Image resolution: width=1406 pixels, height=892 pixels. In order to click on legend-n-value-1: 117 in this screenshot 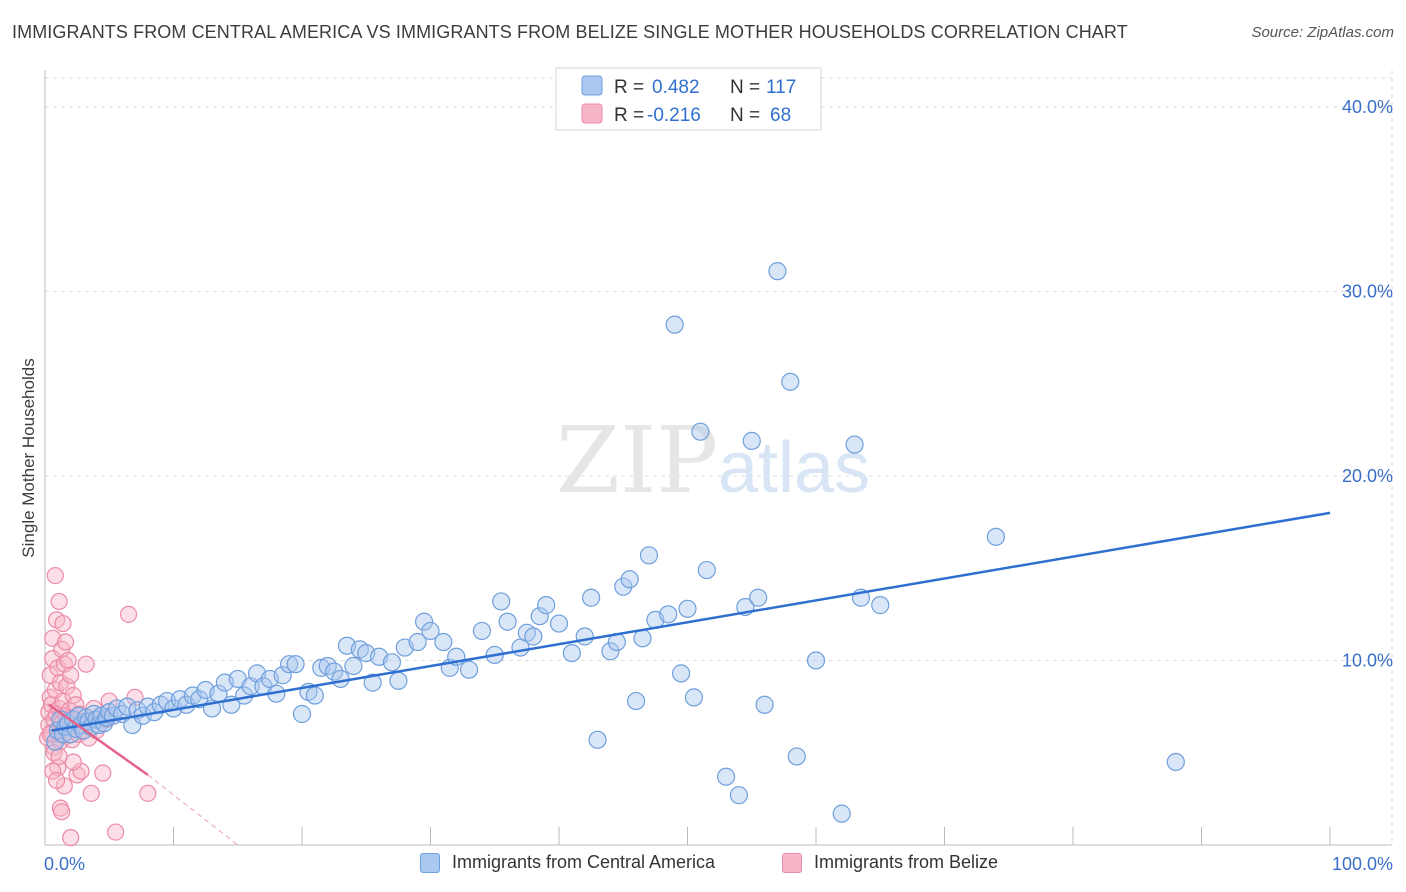, I will do `click(781, 87)`.